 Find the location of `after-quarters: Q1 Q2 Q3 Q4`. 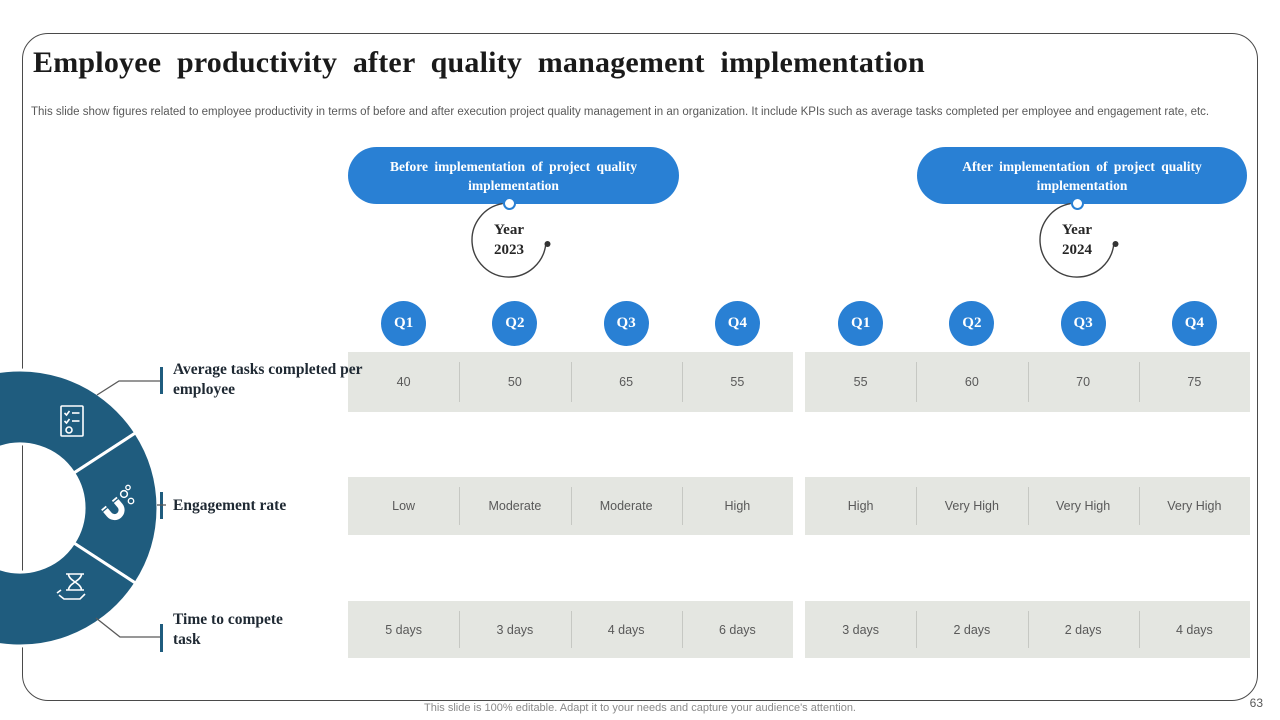

after-quarters: Q1 Q2 Q3 Q4 is located at coordinates (1027, 323).